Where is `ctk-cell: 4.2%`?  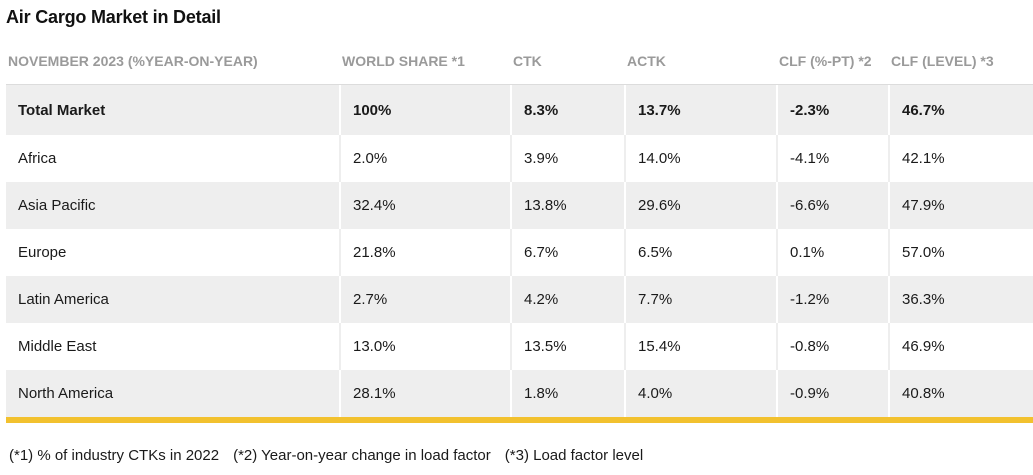
ctk-cell: 4.2% is located at coordinates (567, 299).